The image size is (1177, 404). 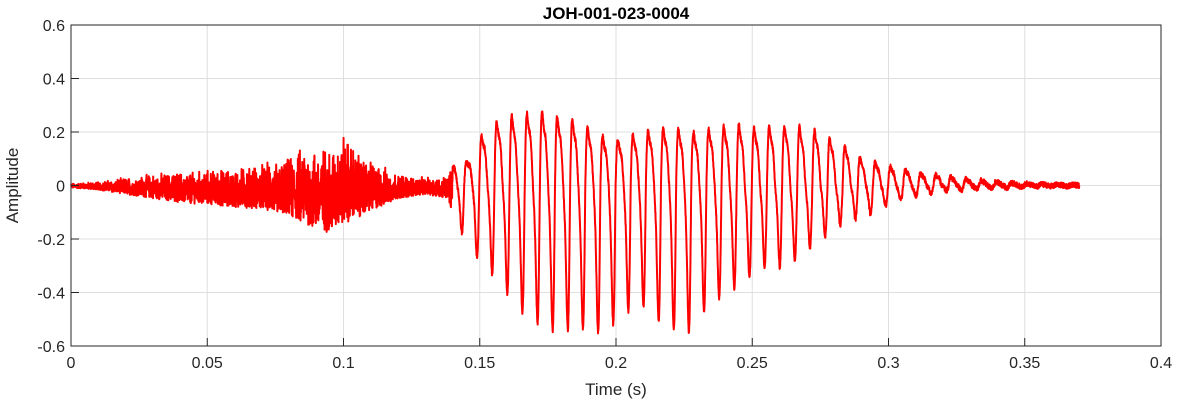 I want to click on y-tick-label: 0.6, so click(x=54, y=26).